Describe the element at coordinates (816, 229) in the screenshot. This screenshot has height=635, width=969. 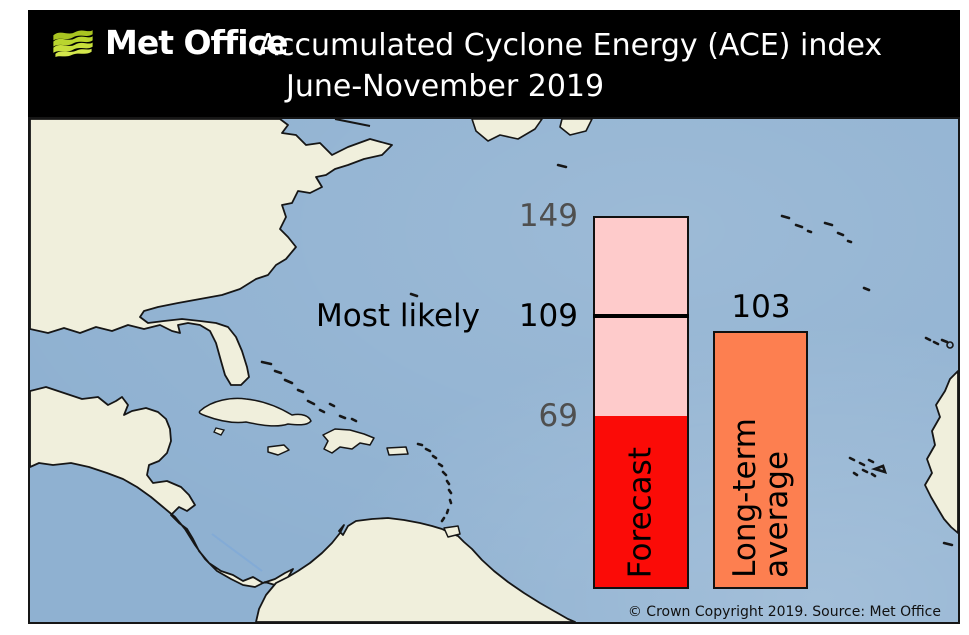
I see `azores-islands` at that location.